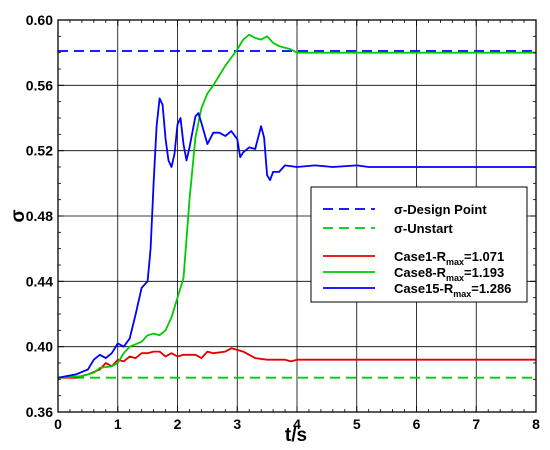  I want to click on x-tick-label: 4, so click(297, 424).